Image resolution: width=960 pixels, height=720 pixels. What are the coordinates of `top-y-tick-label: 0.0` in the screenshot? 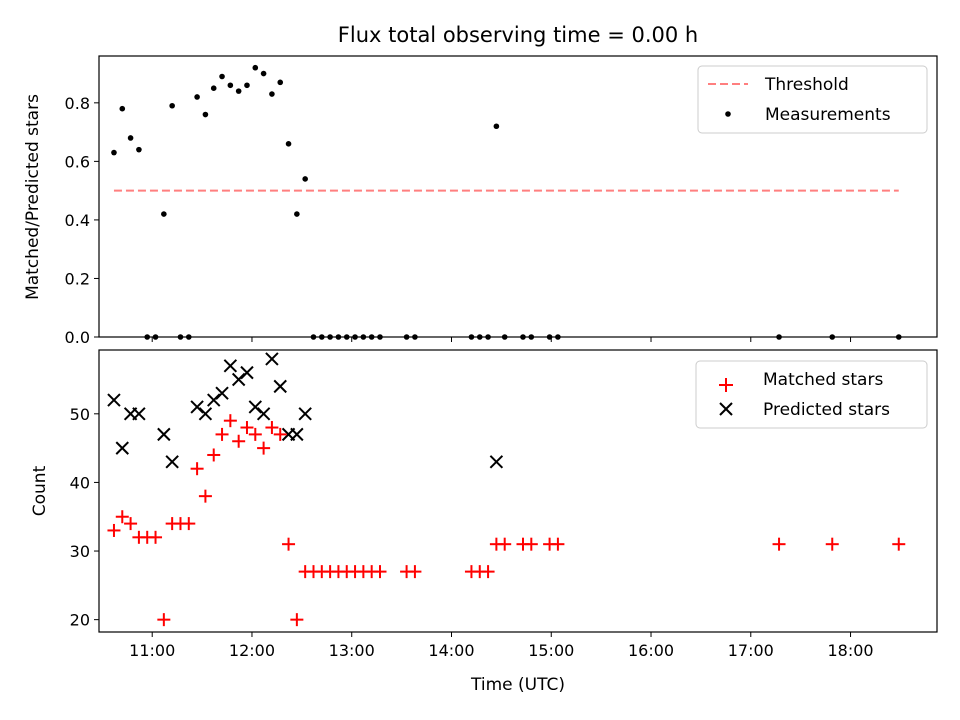 It's located at (77, 337).